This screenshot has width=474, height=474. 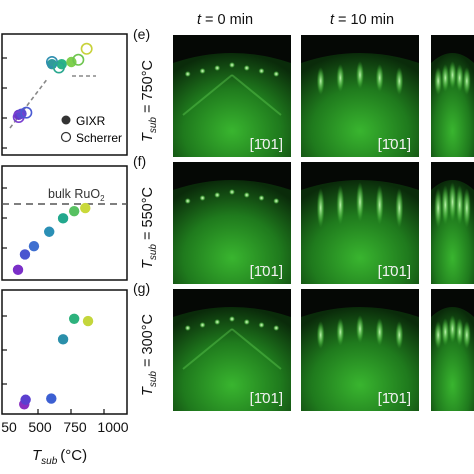 I want to click on row-temperature-label: Tsub = 550°C, so click(x=149, y=228).